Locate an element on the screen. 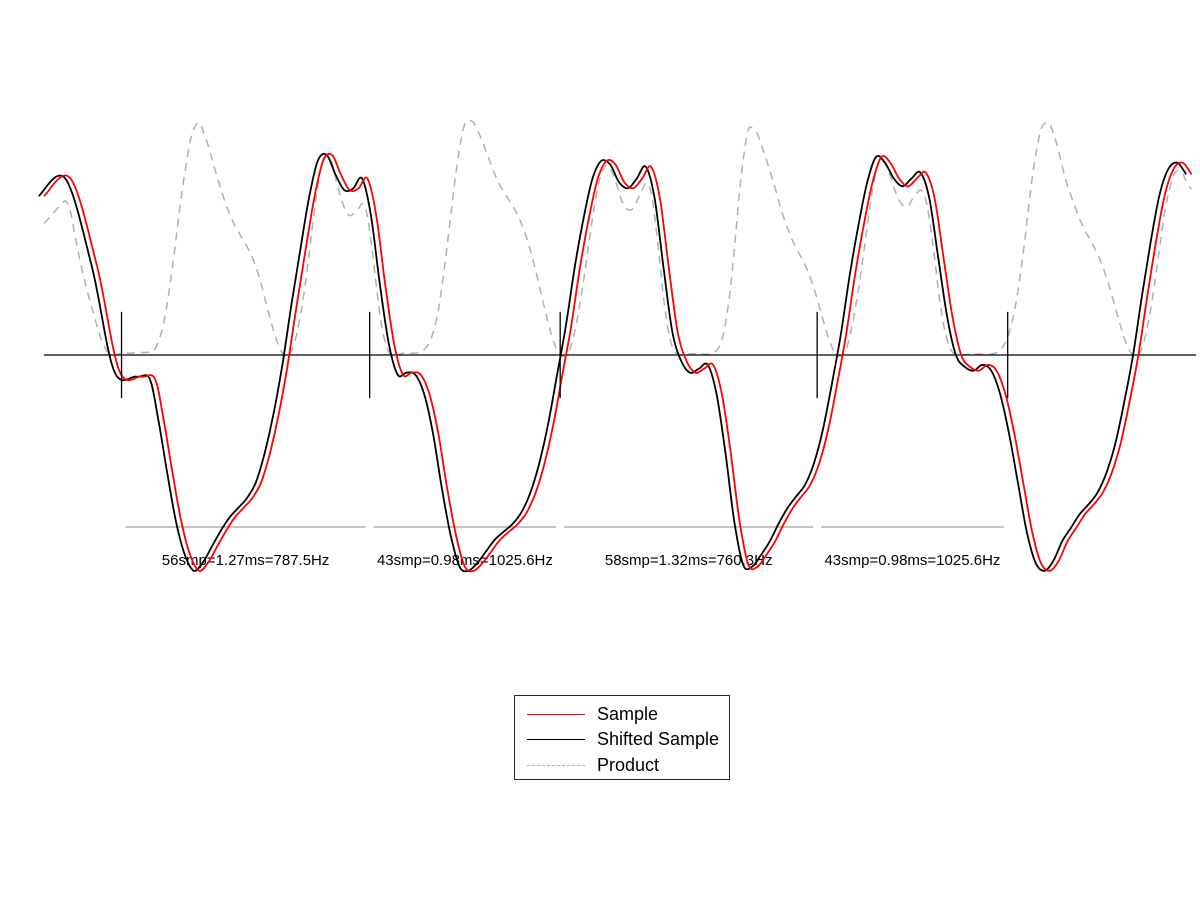 This screenshot has height=900, width=1200. period-label: 56smp=1.27ms=787.5Hz is located at coordinates (246, 560).